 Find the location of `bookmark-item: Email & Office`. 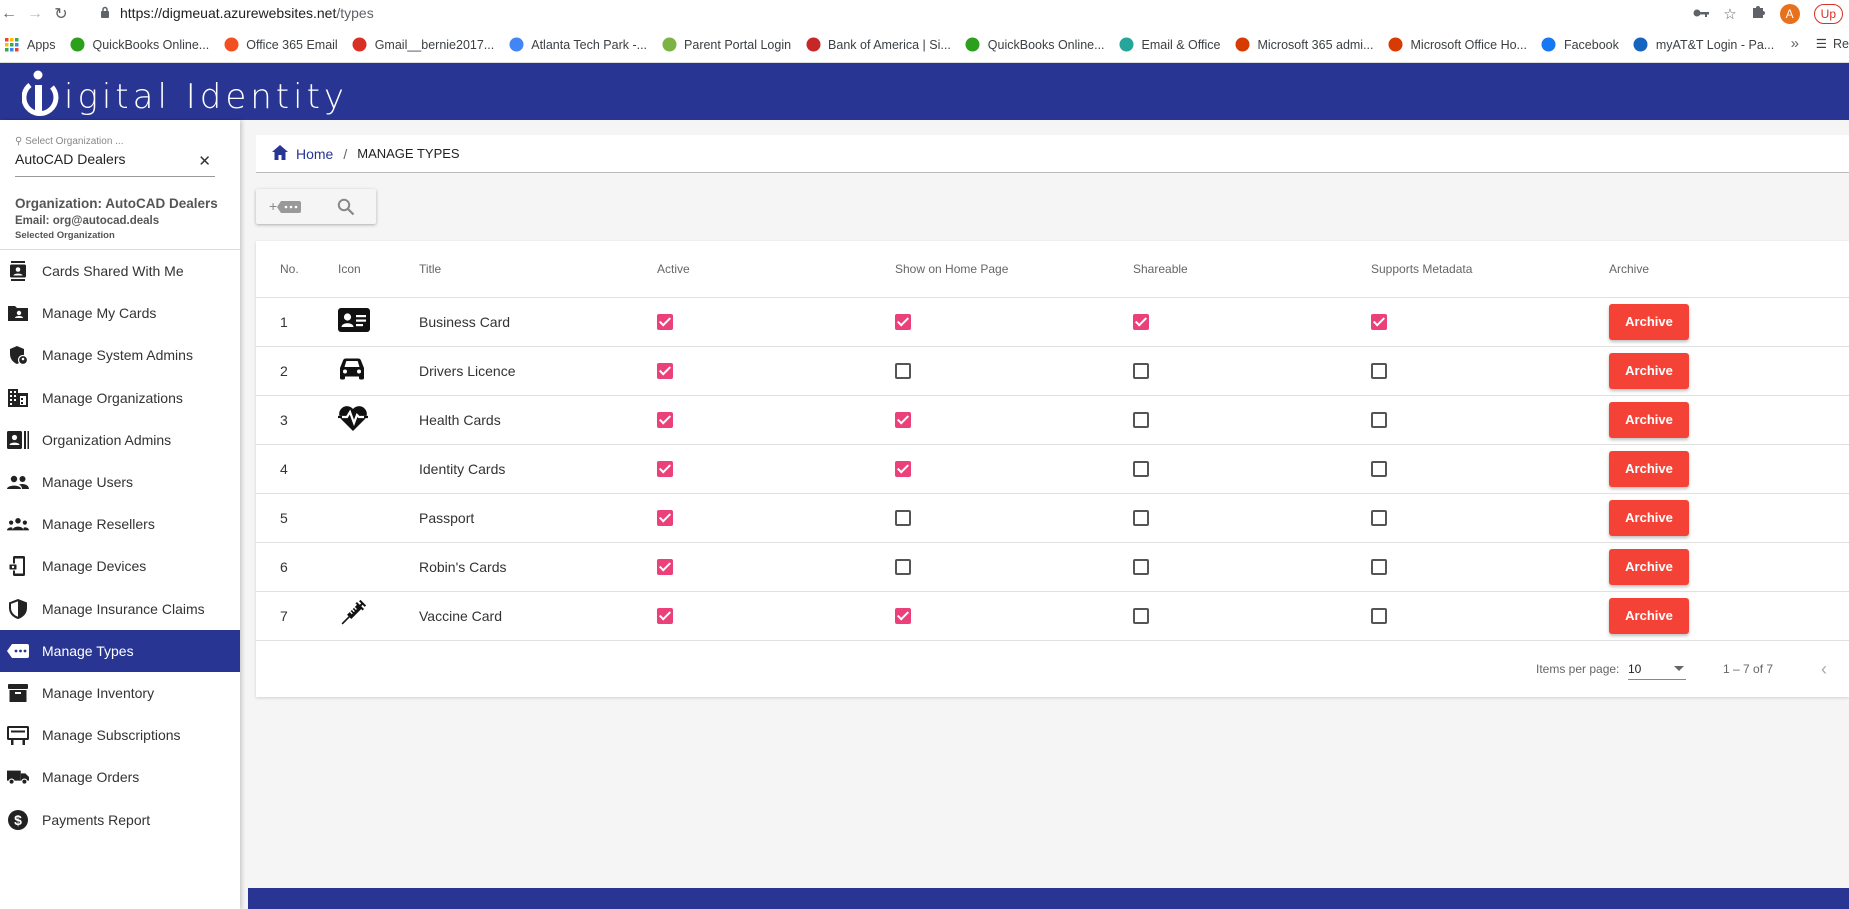

bookmark-item: Email & Office is located at coordinates (1169, 45).